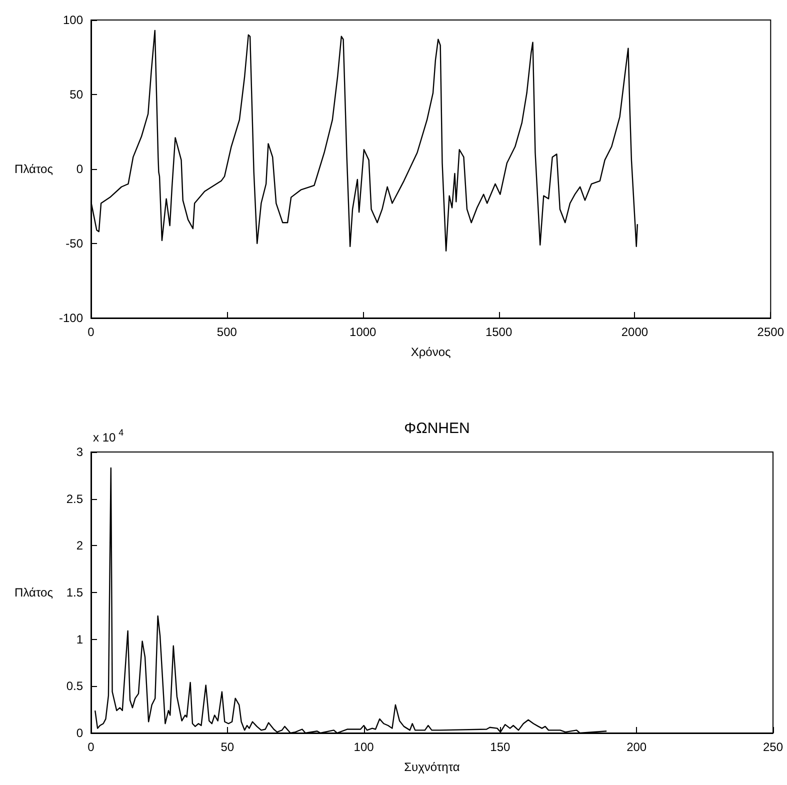  I want to click on y-tick-label: 100, so click(73, 20).